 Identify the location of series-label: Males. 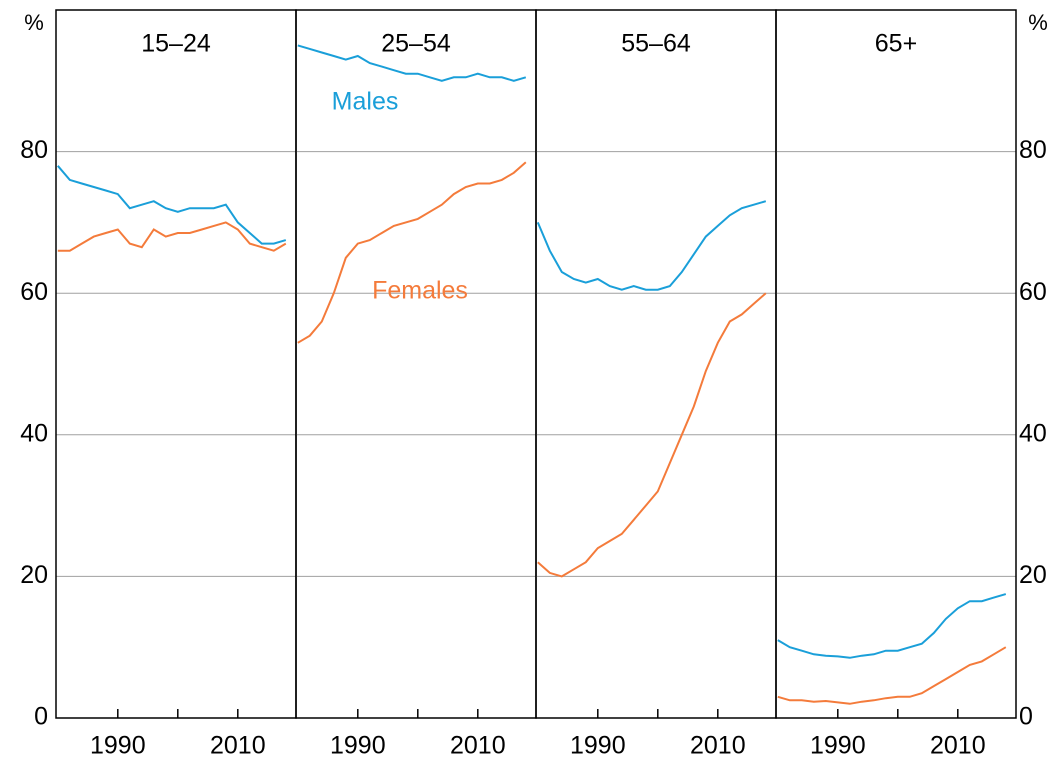
(365, 102).